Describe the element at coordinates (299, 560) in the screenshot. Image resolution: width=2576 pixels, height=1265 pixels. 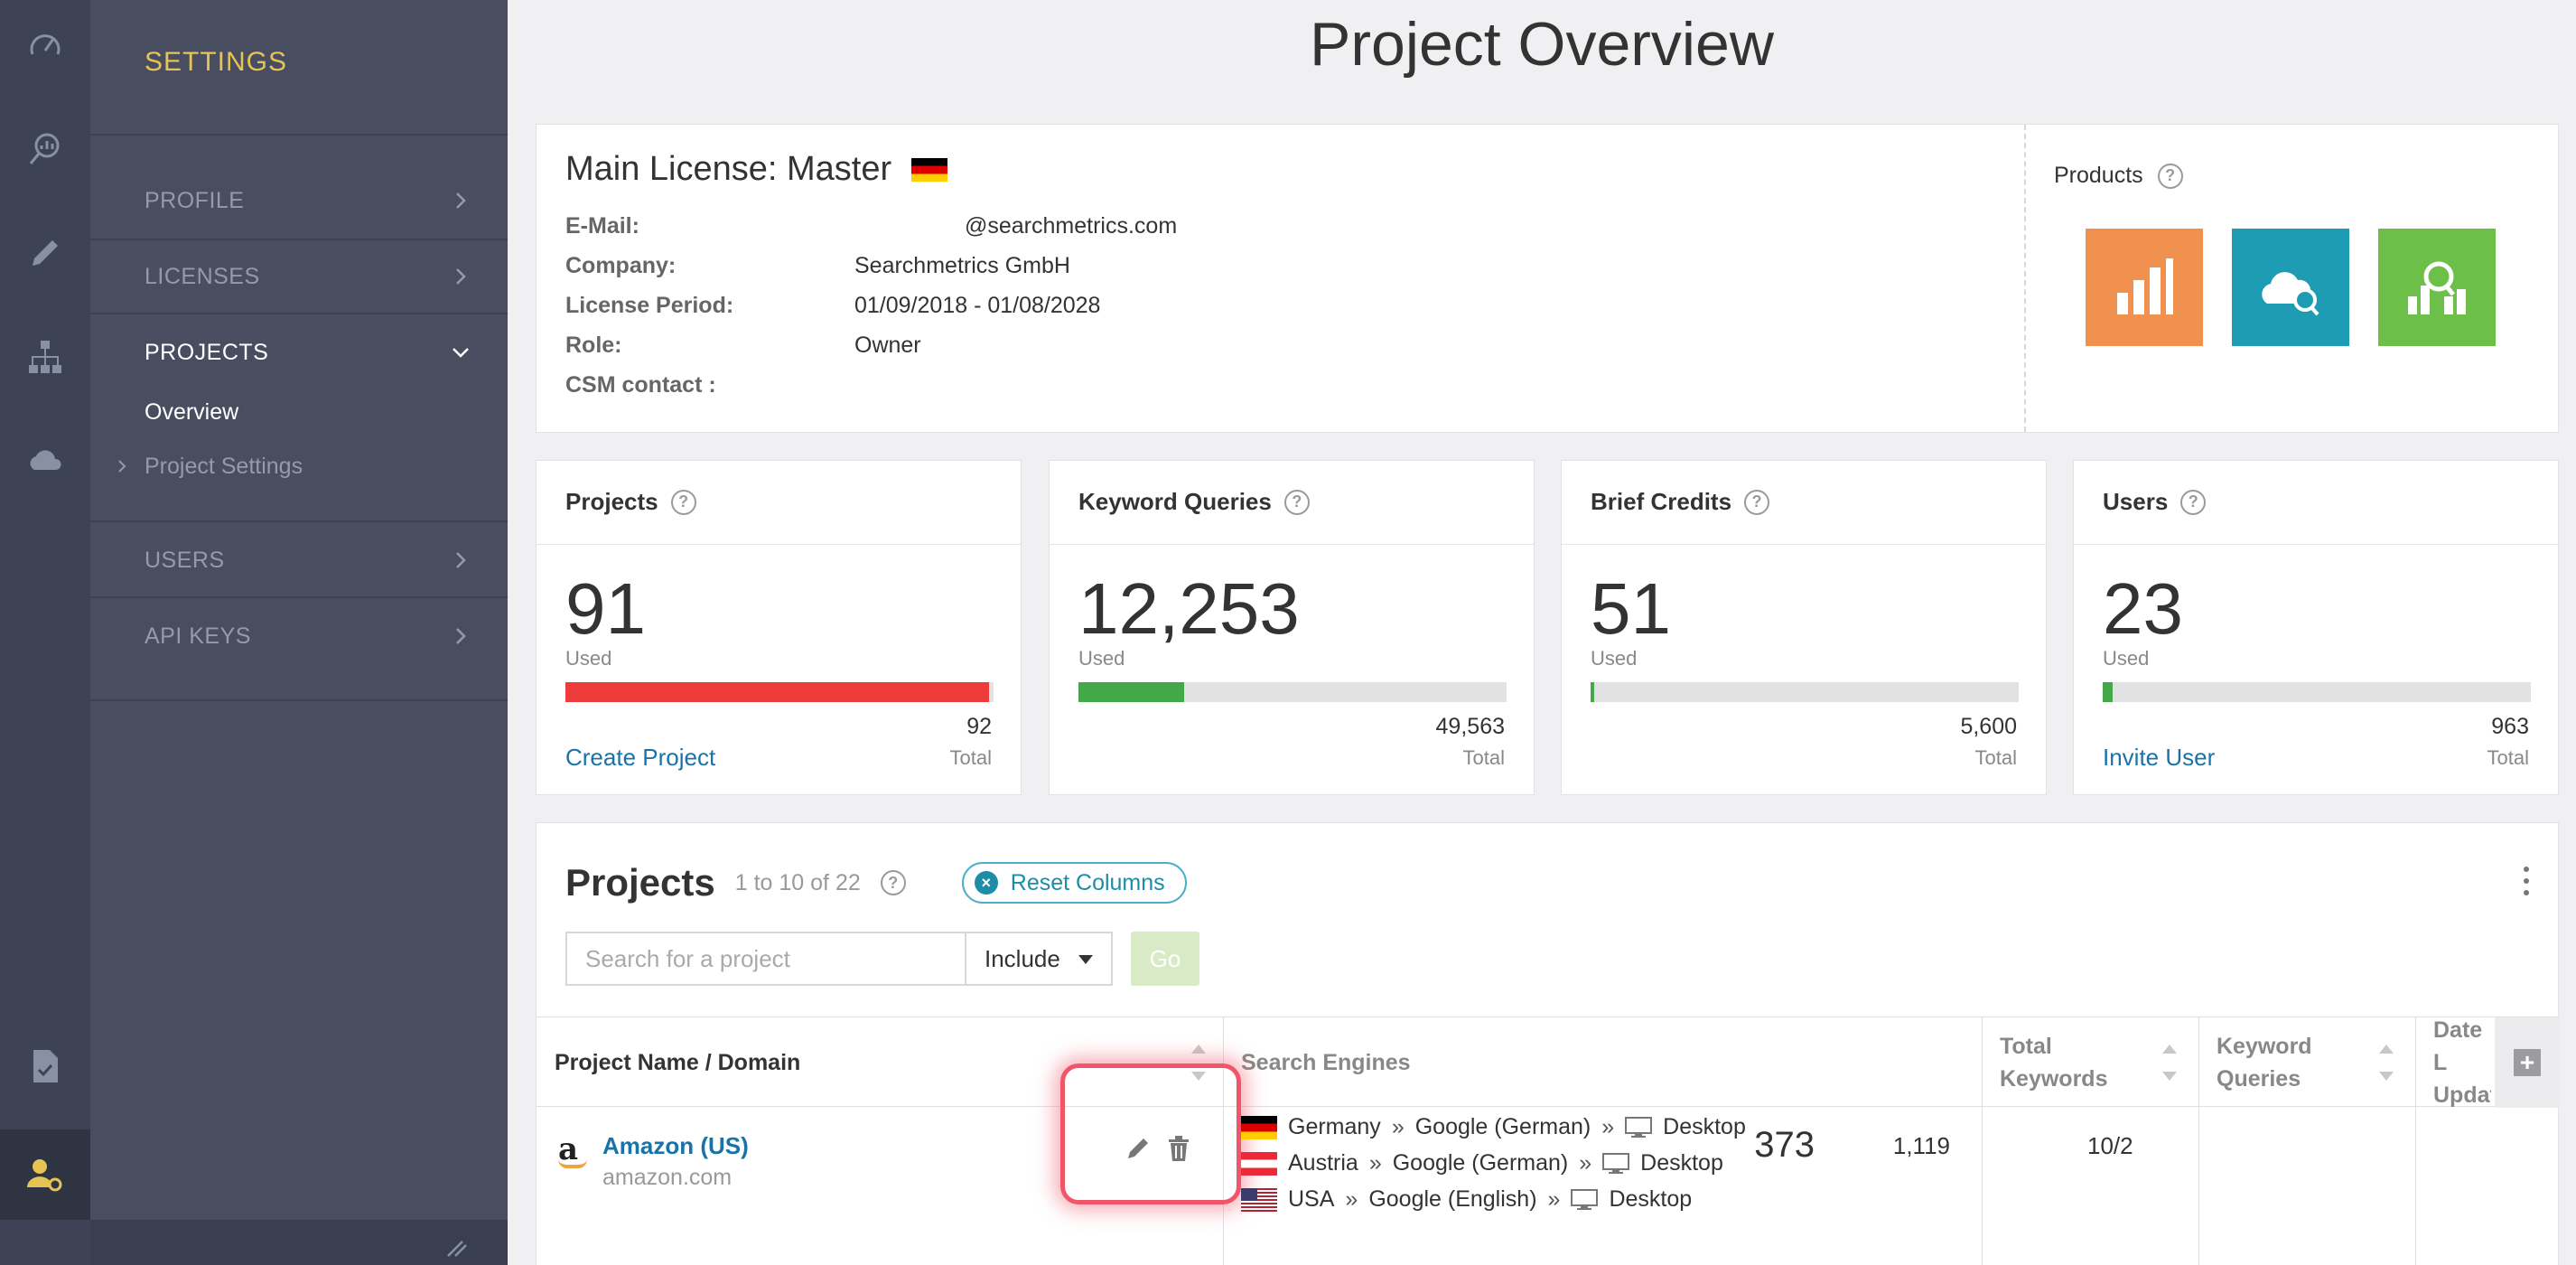
I see `nav-item-users: USERS` at that location.